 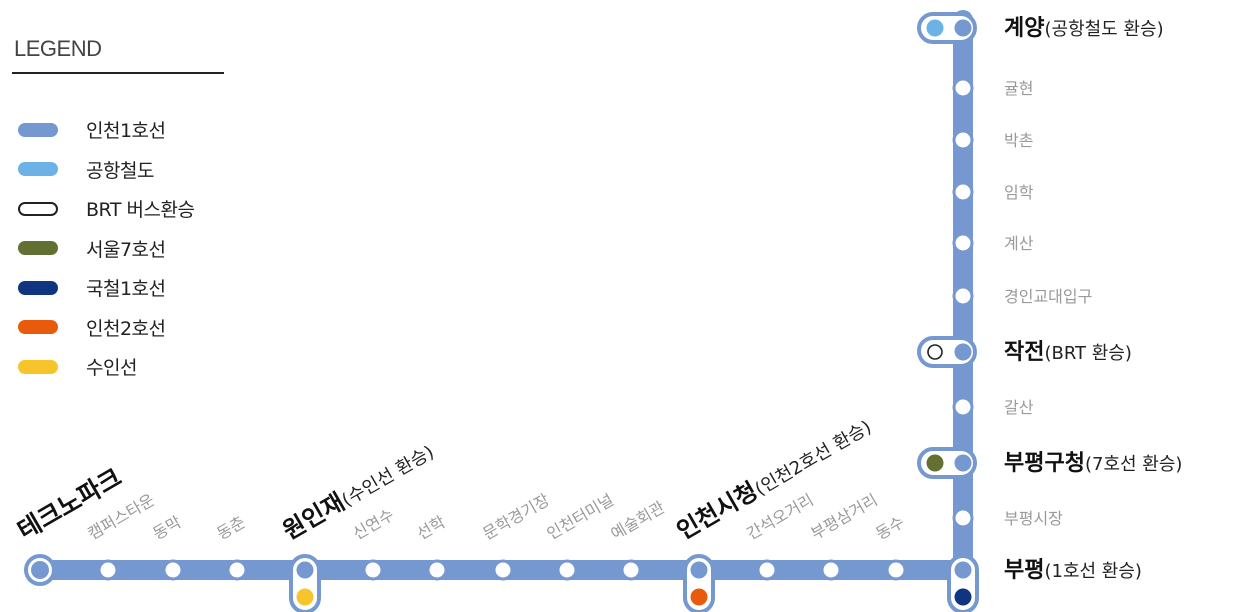 What do you see at coordinates (831, 570) in the screenshot?
I see `station-h-12-marker` at bounding box center [831, 570].